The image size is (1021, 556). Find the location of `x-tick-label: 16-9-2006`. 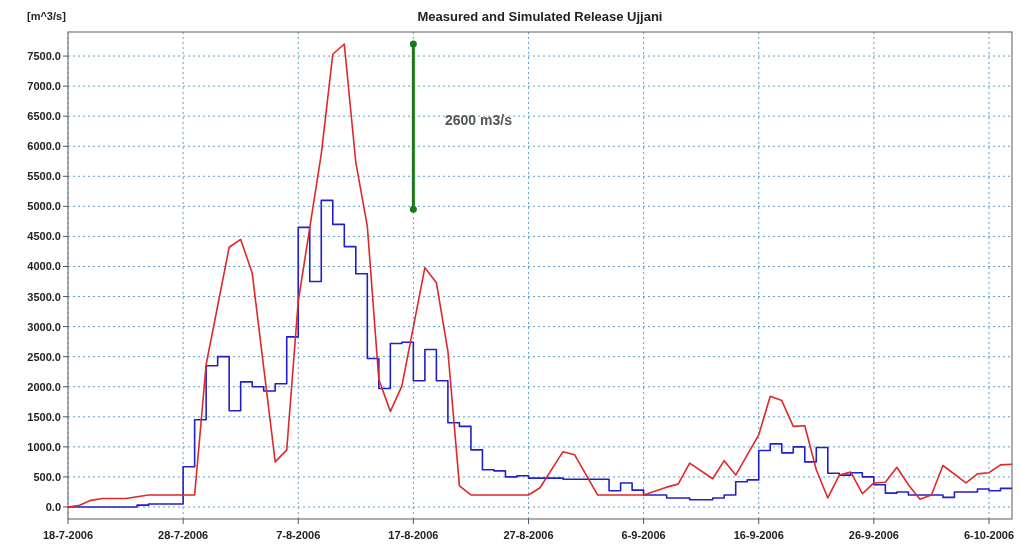

x-tick-label: 16-9-2006 is located at coordinates (758, 535).